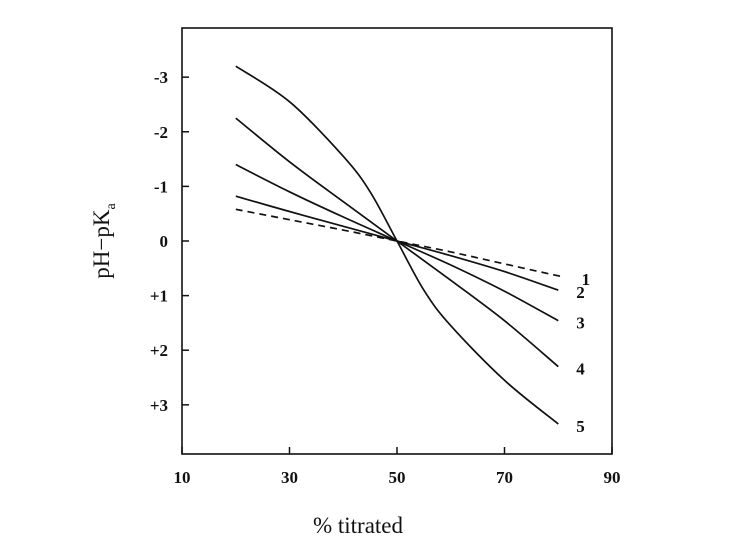  Describe the element at coordinates (586, 279) in the screenshot. I see `series-label-1: 1` at that location.